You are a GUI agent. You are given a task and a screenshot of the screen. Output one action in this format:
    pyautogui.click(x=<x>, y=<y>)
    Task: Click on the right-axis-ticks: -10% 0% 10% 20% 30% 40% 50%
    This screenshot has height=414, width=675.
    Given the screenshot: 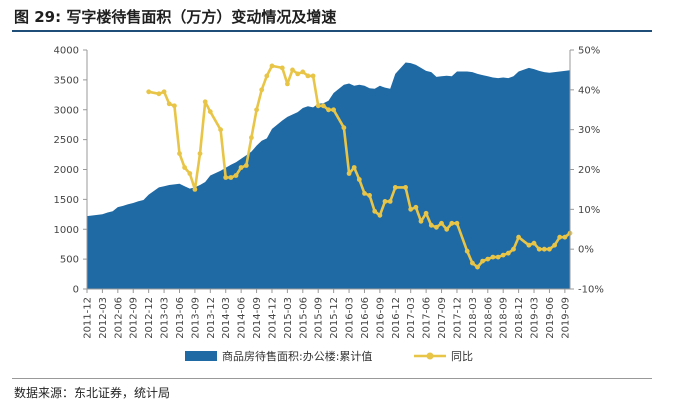 What is the action you would take?
    pyautogui.click(x=587, y=171)
    